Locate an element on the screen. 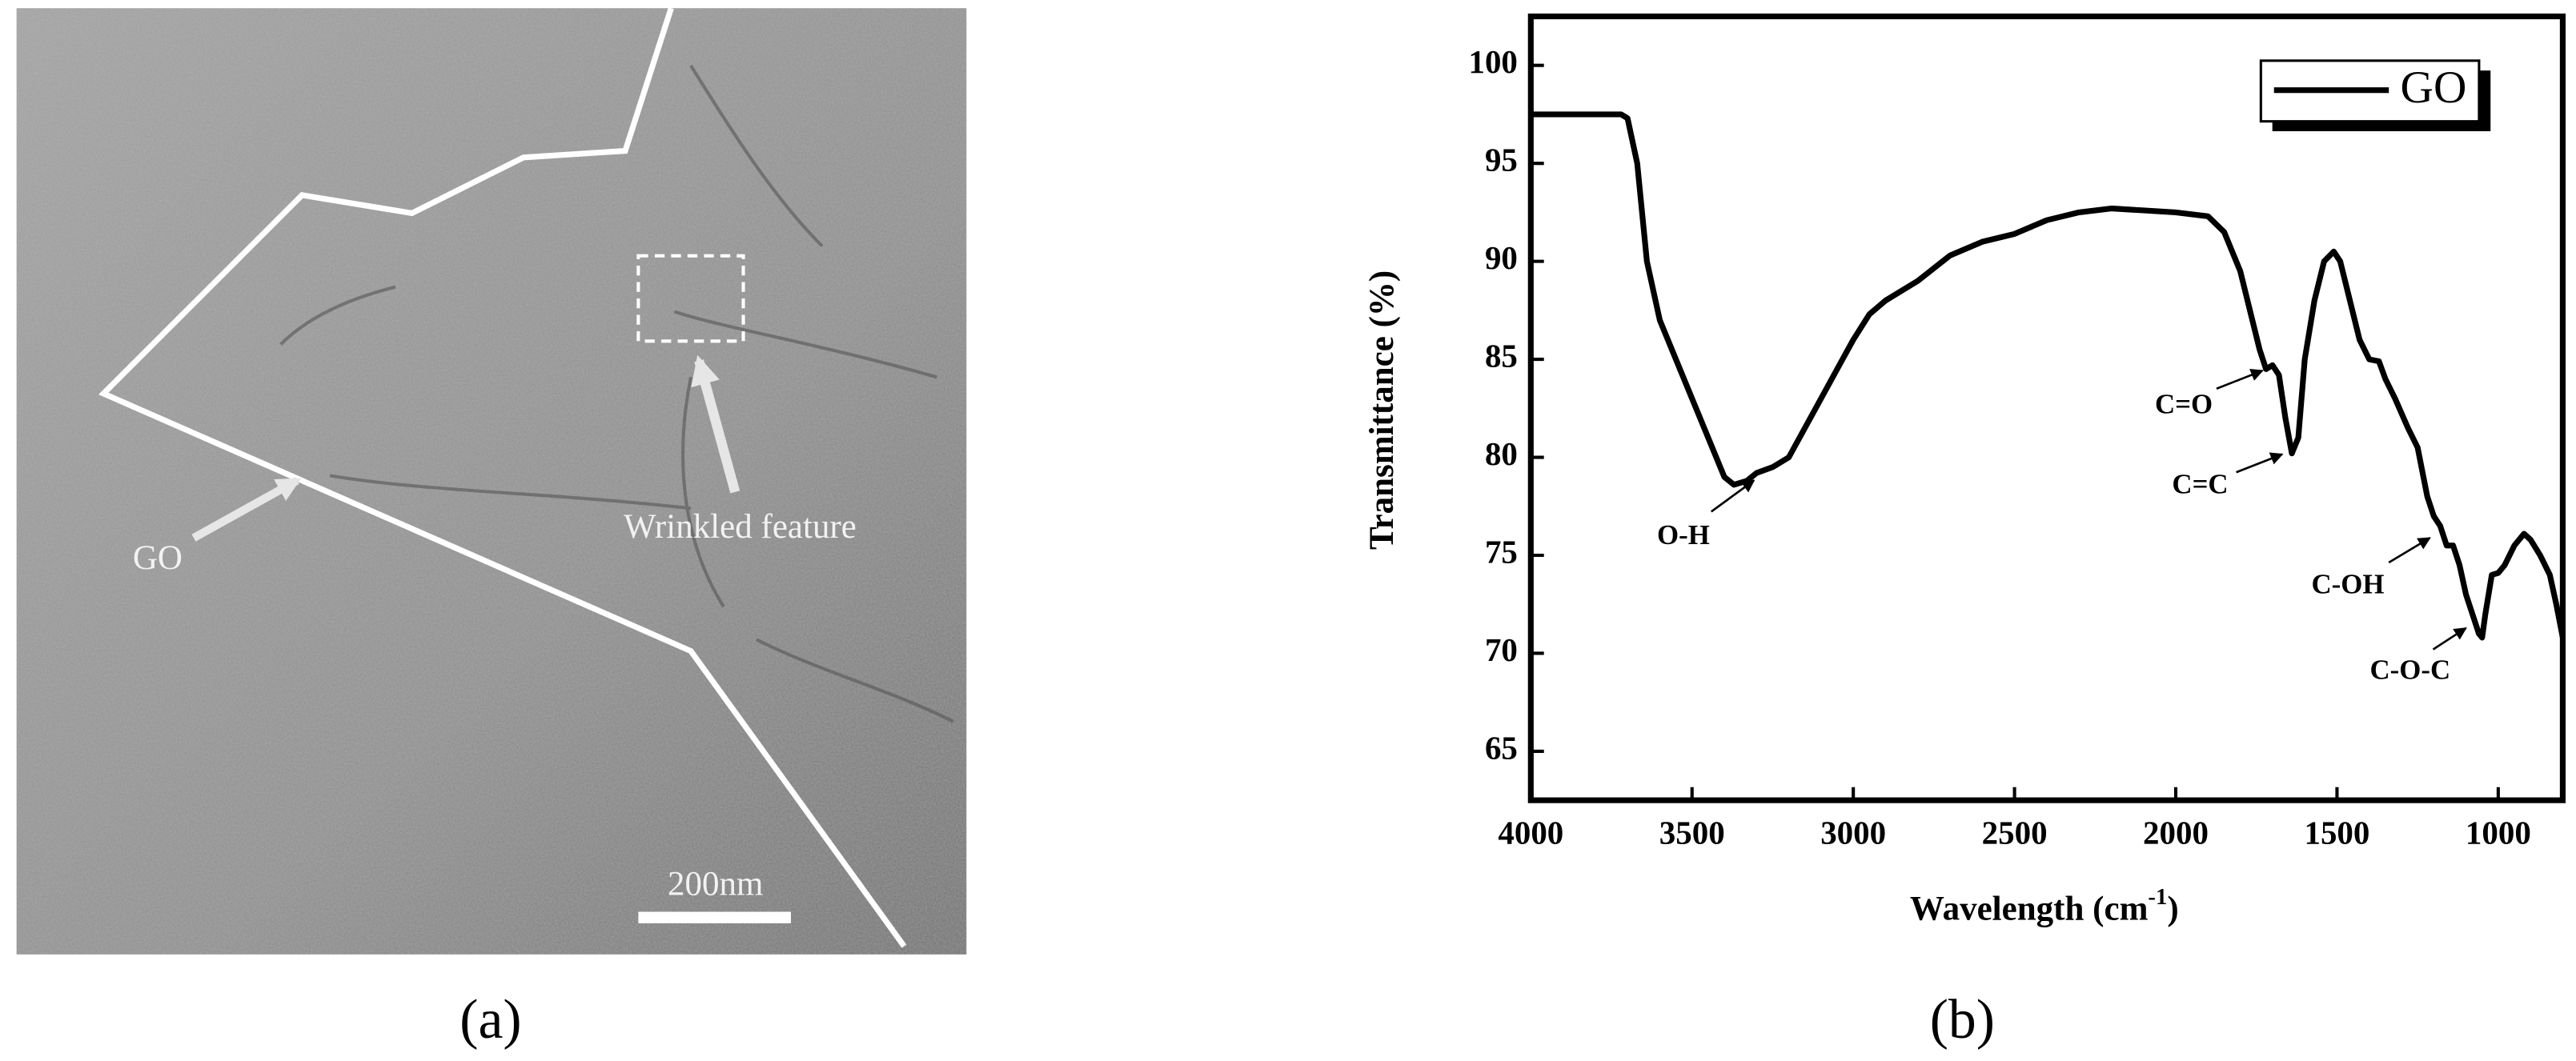 Image resolution: width=2576 pixels, height=1061 pixels. x-axis-label: Wavelength (cm-1) is located at coordinates (2045, 906).